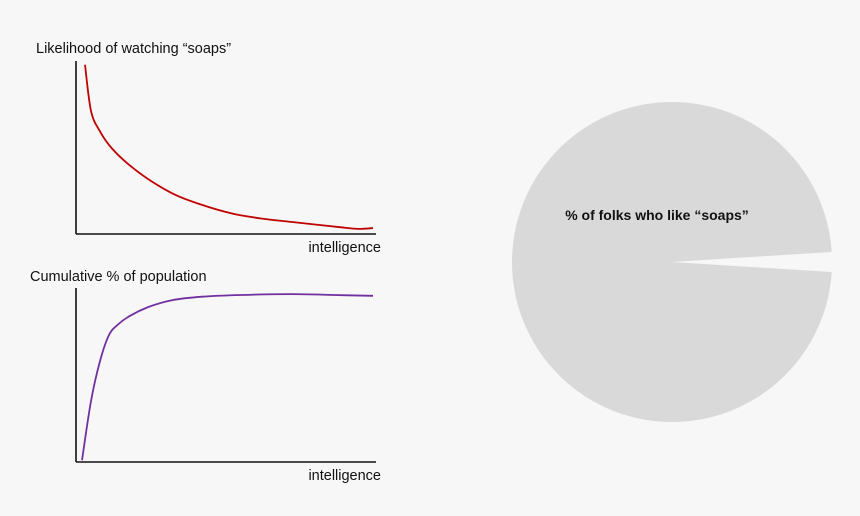 Image resolution: width=860 pixels, height=516 pixels. Describe the element at coordinates (118, 277) in the screenshot. I see `cumulative-chart-title: Cumulative % of population` at that location.